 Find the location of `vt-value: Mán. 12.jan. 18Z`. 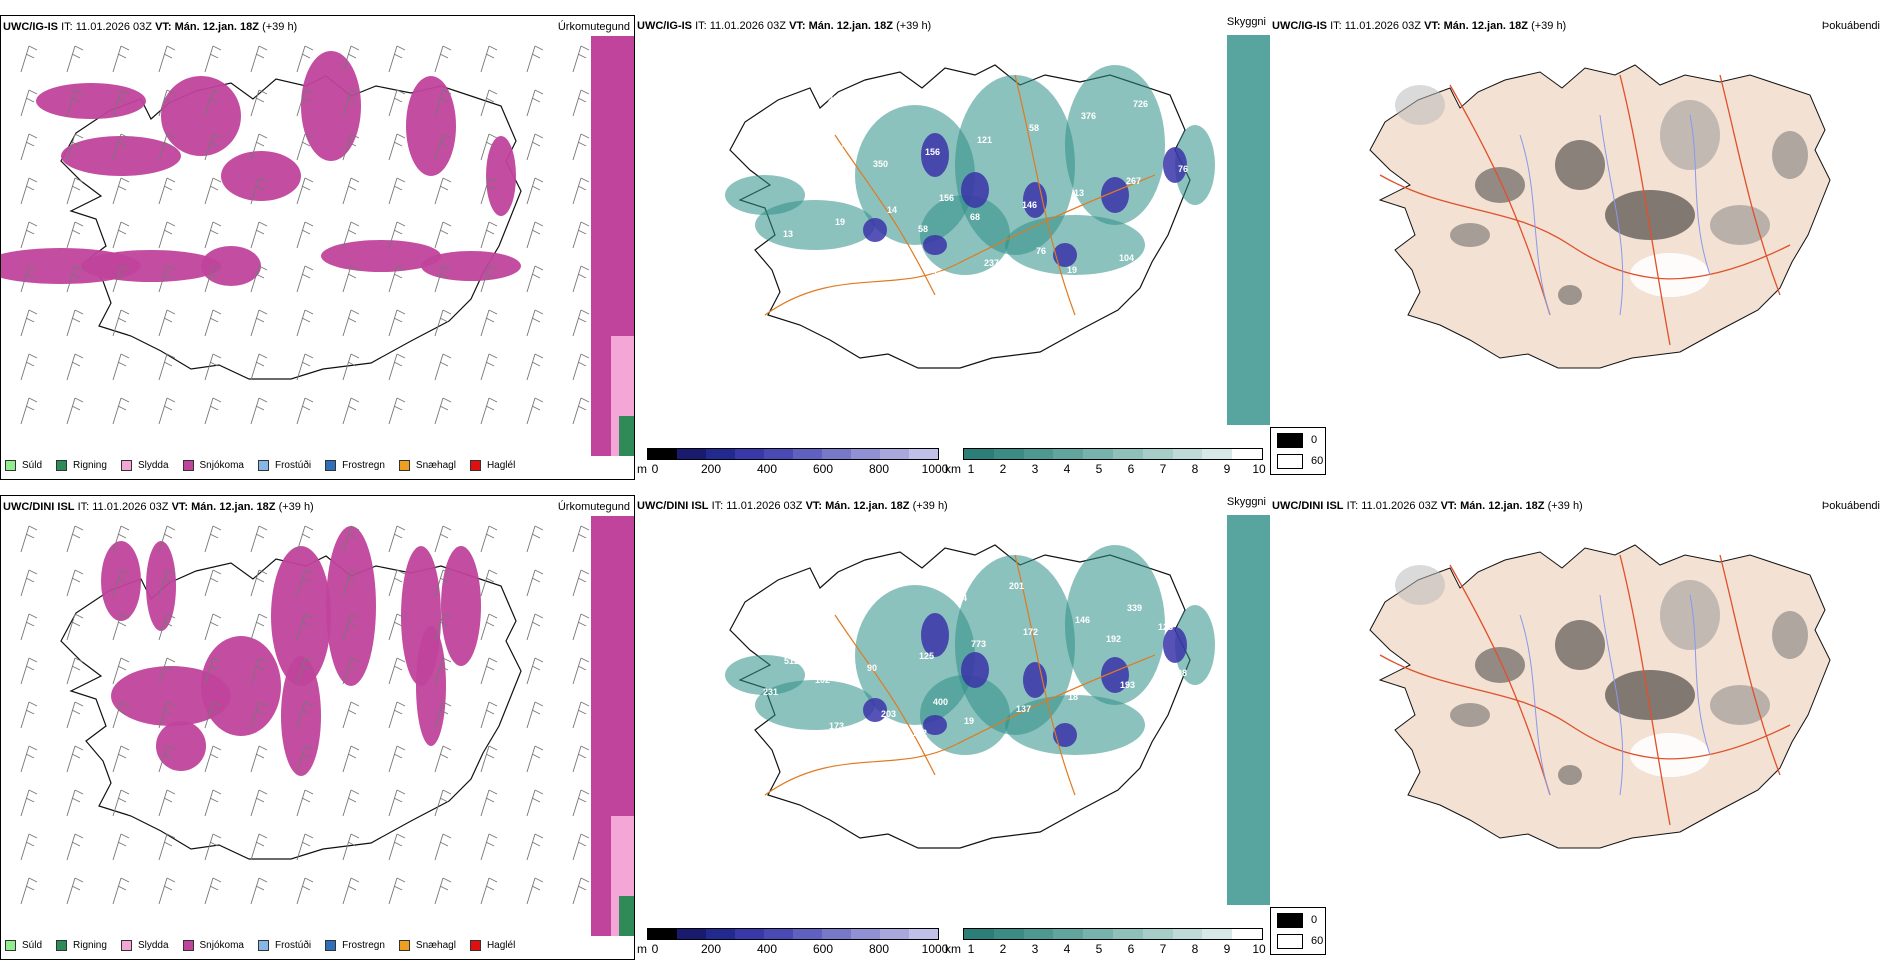

vt-value: Mán. 12.jan. 18Z is located at coordinates (1502, 506).